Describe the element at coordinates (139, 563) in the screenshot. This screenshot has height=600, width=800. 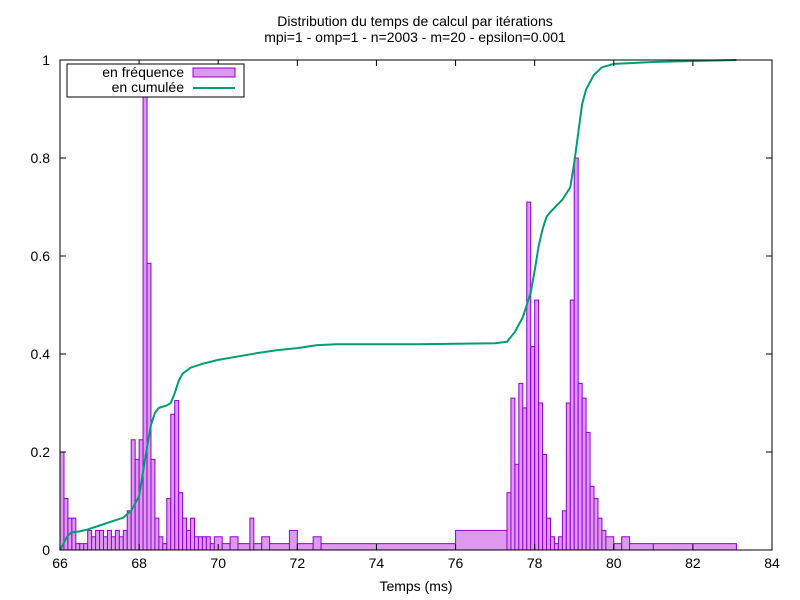
I see `x-tick-label-1: 68` at that location.